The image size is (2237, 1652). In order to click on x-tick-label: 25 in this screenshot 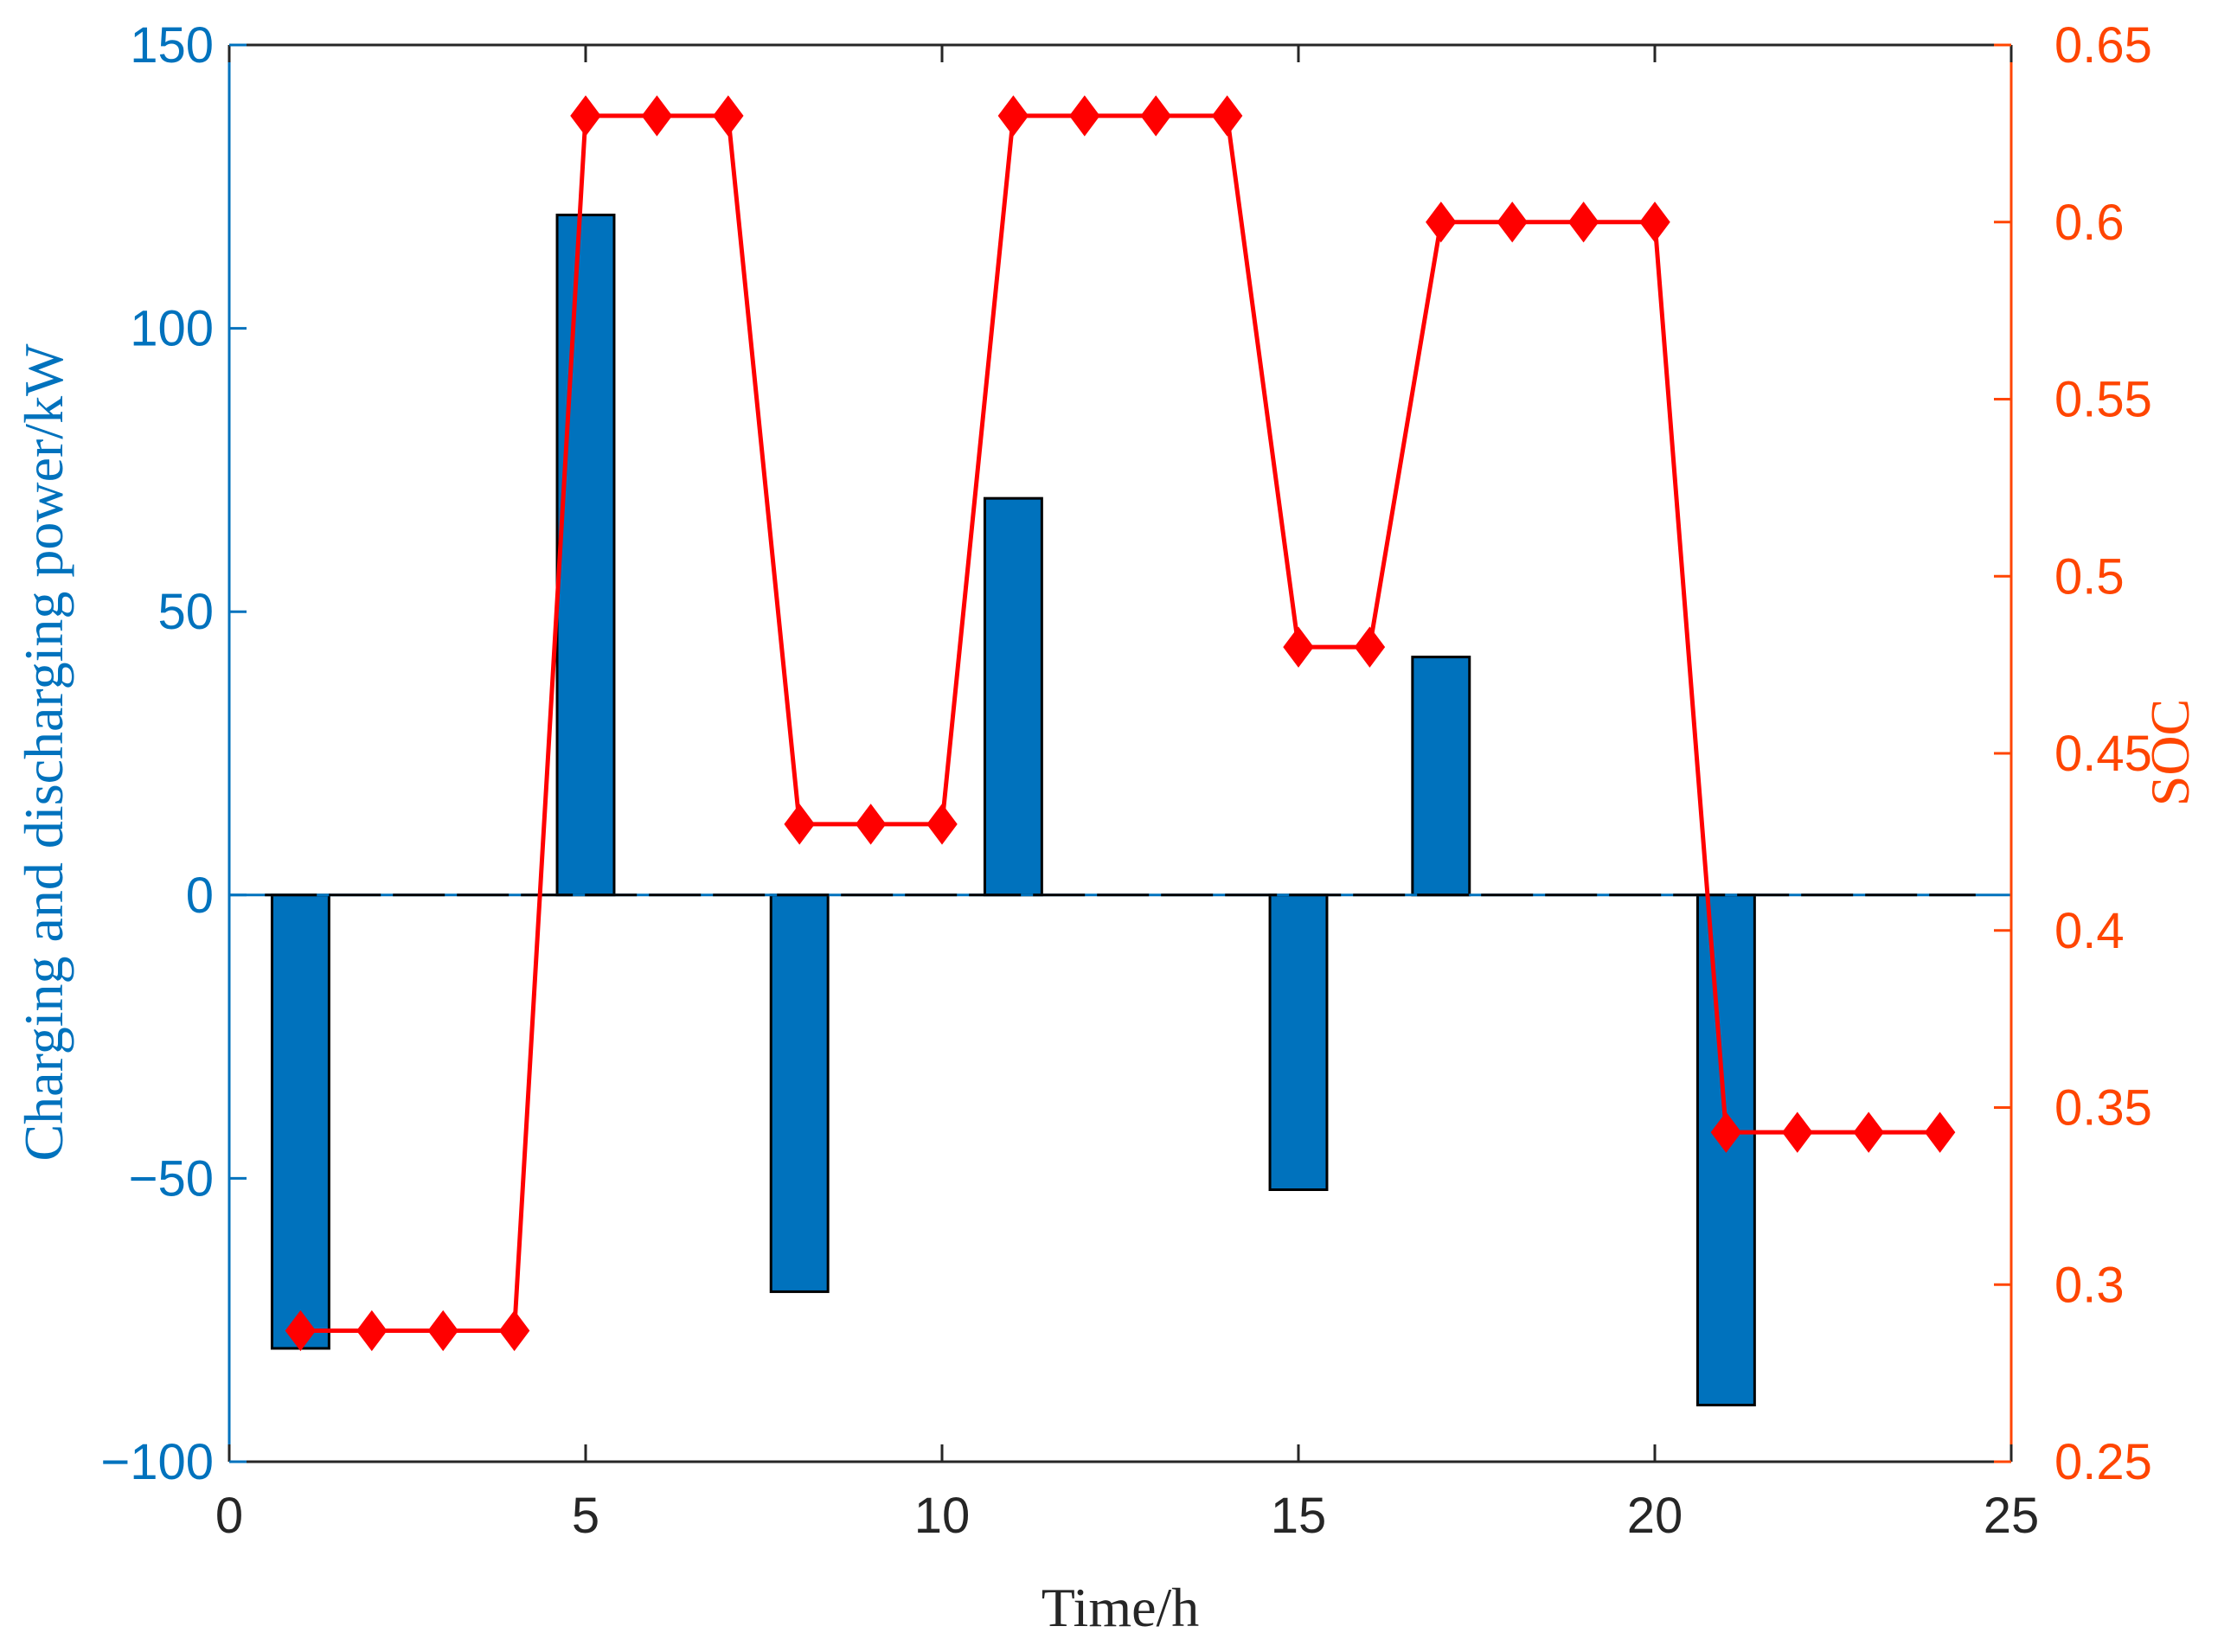, I will do `click(2012, 1516)`.